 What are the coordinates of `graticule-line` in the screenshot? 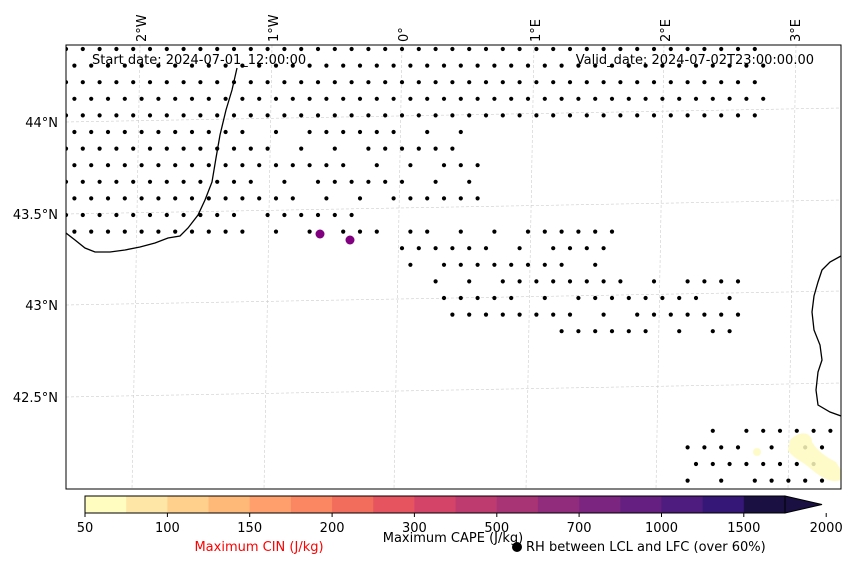 It's located at (268, 267).